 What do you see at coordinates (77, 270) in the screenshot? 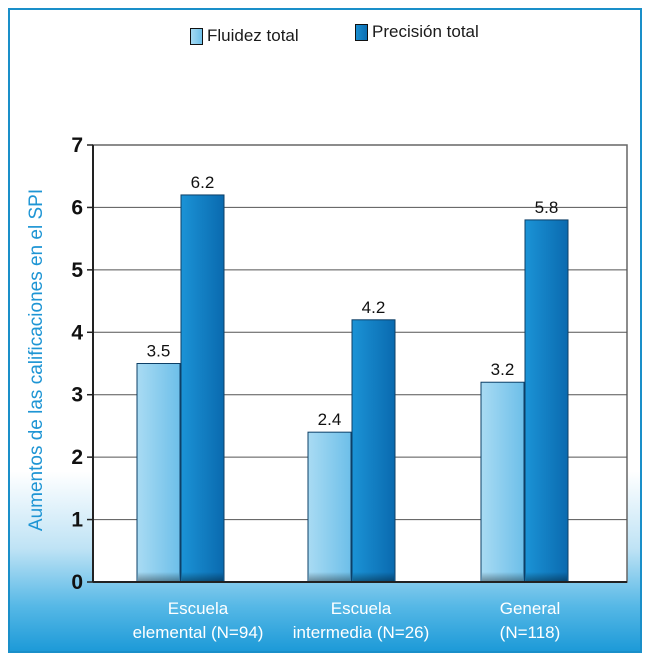
I see `y-tick-label-5: 5` at bounding box center [77, 270].